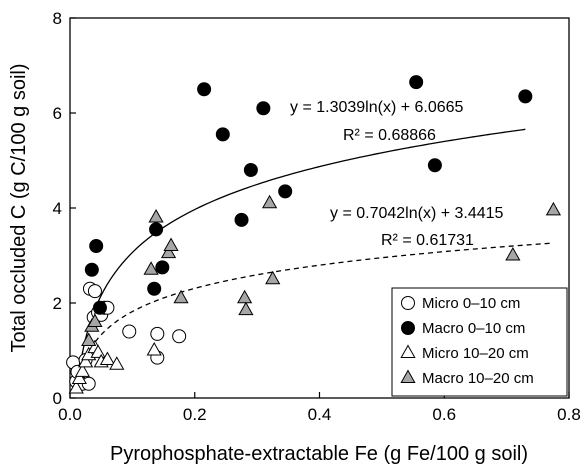  What do you see at coordinates (320, 414) in the screenshot?
I see `x-tick-label: 0.4` at bounding box center [320, 414].